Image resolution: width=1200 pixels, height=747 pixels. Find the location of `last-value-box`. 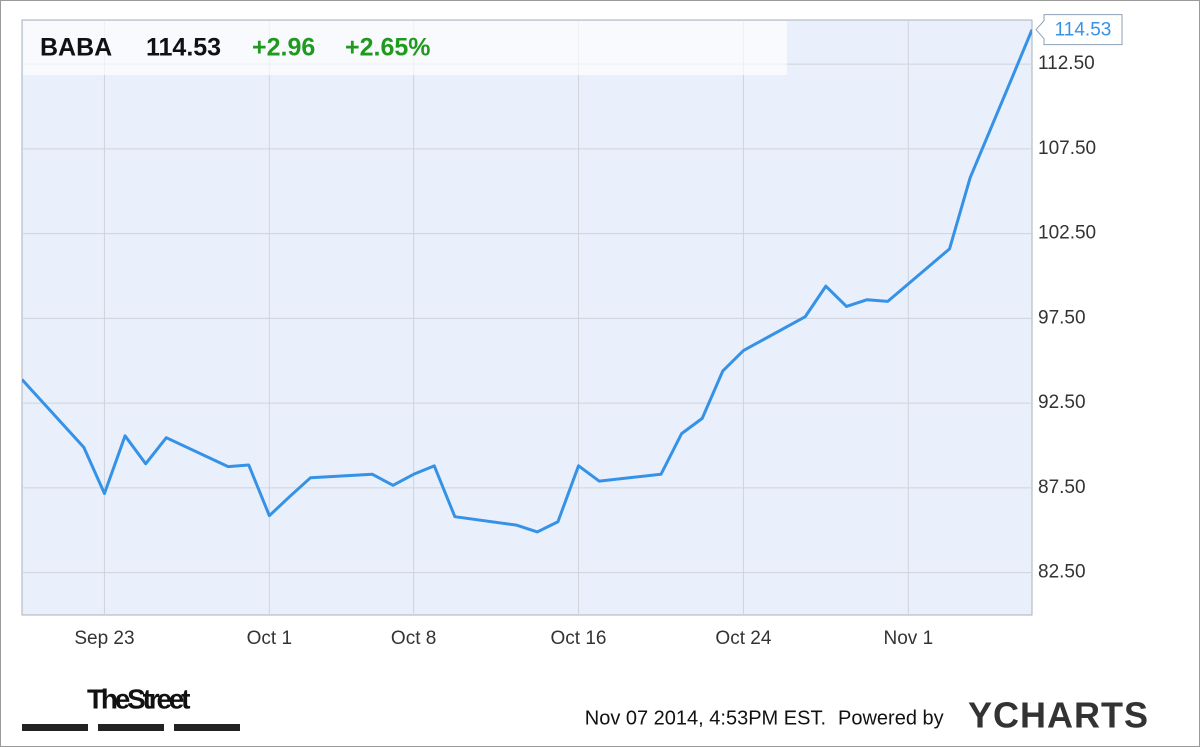

last-value-box is located at coordinates (1079, 30).